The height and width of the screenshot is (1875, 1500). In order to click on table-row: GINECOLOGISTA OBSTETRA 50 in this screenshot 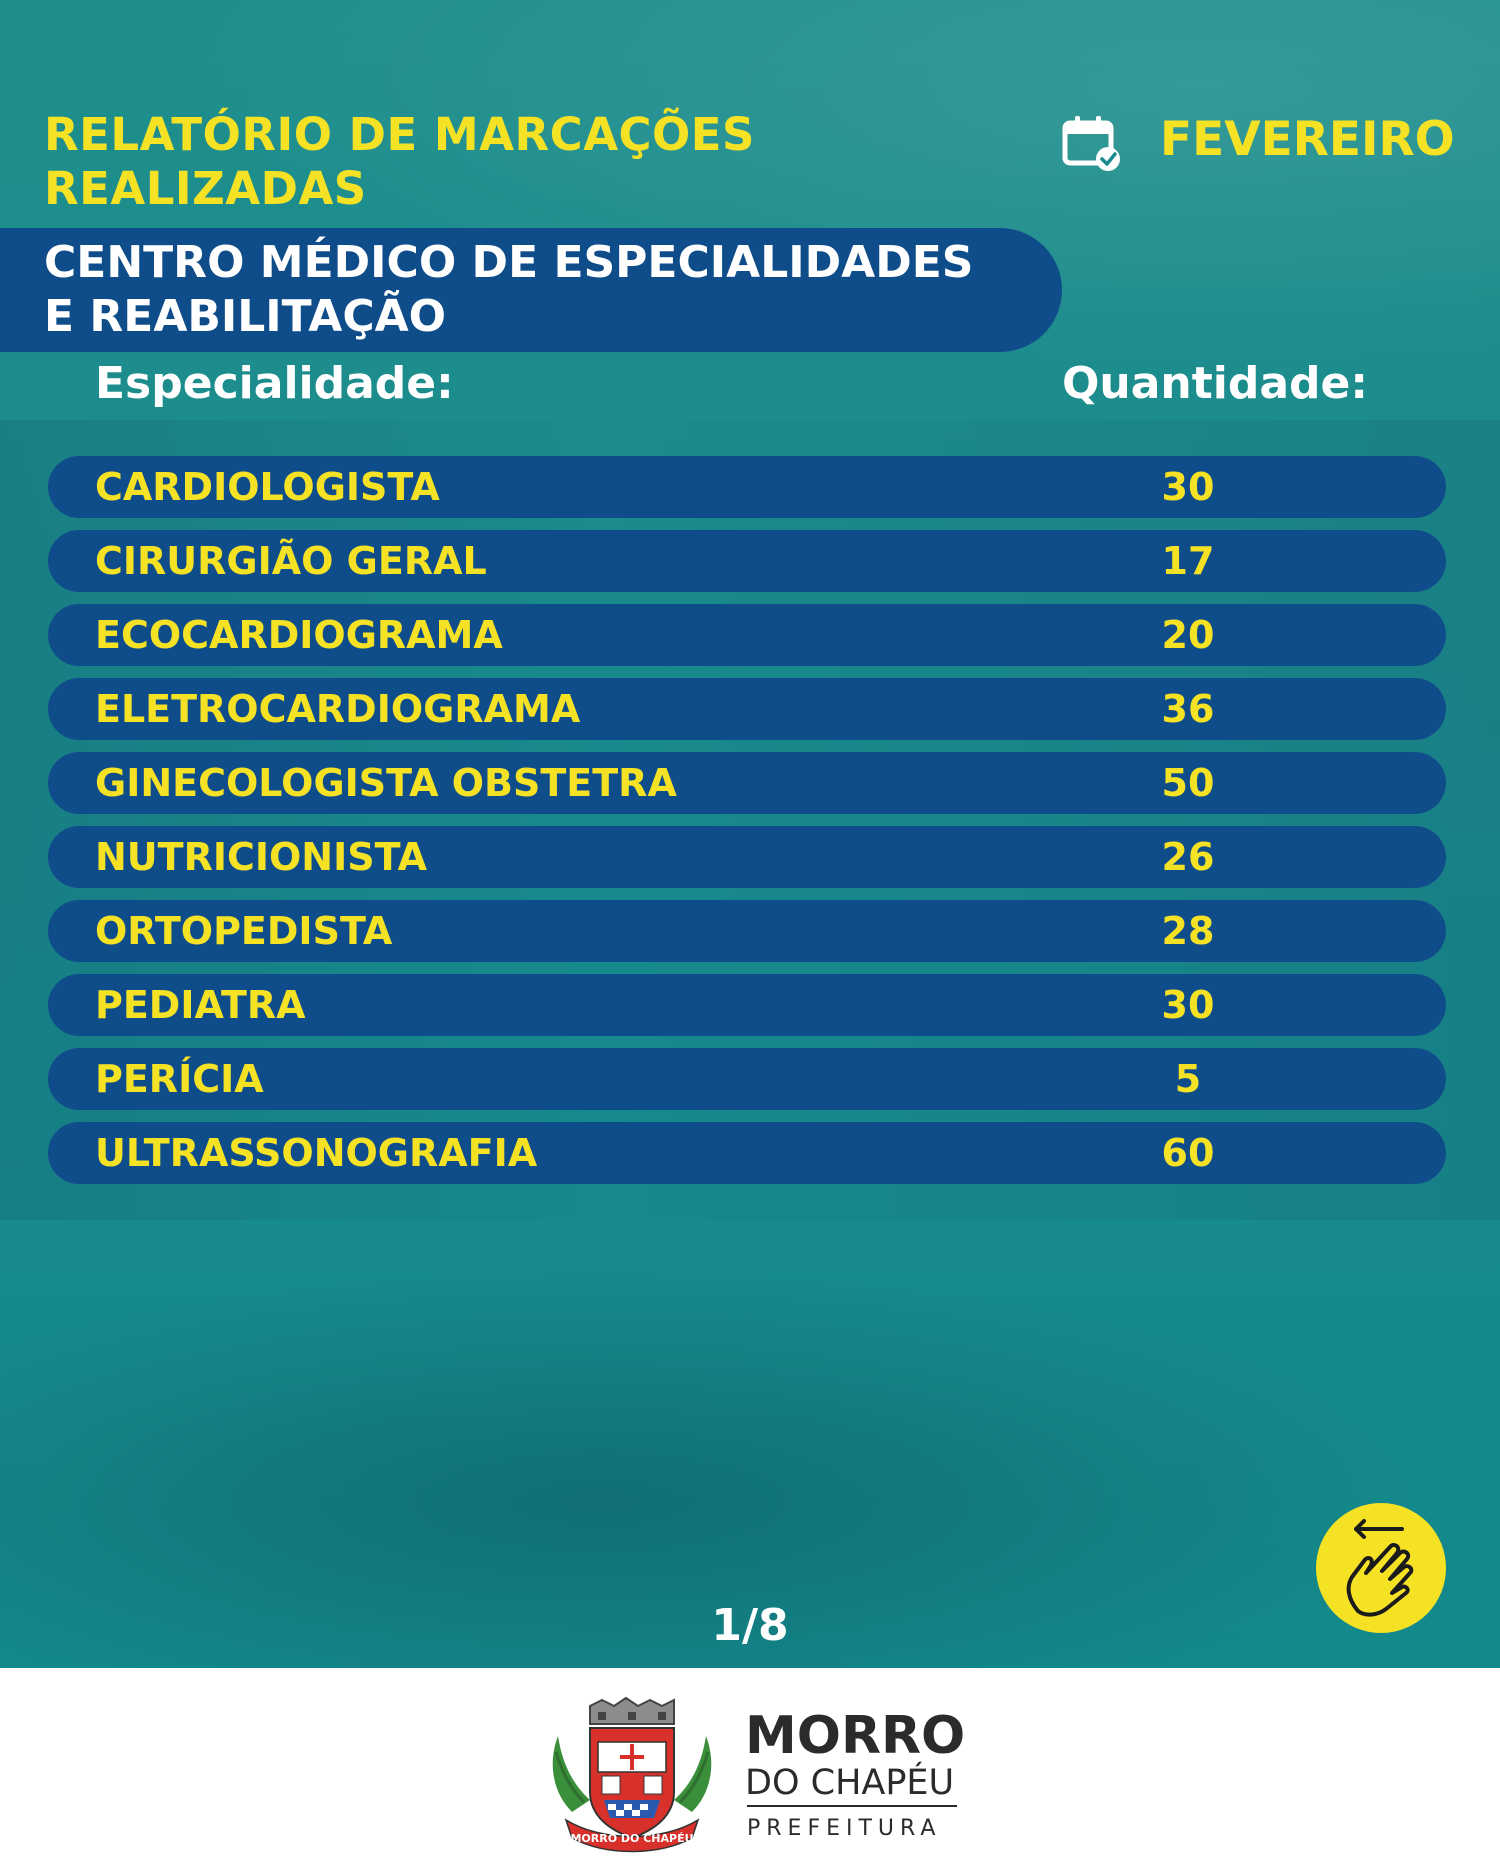, I will do `click(747, 783)`.